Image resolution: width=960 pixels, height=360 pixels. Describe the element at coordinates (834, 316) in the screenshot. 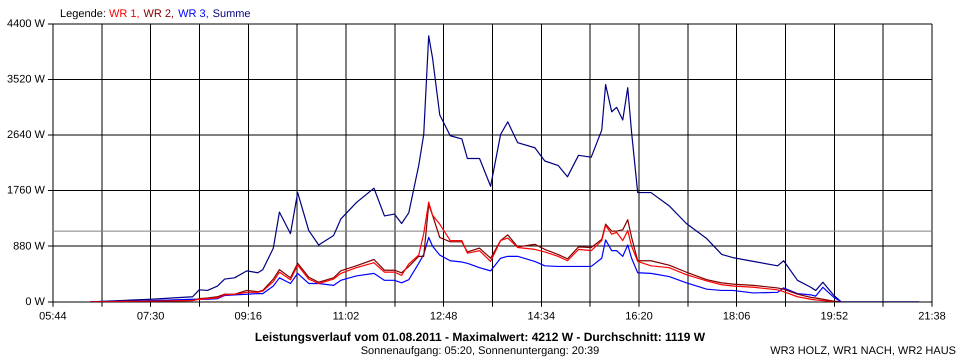

I see `x-tick-label: 19:52` at that location.